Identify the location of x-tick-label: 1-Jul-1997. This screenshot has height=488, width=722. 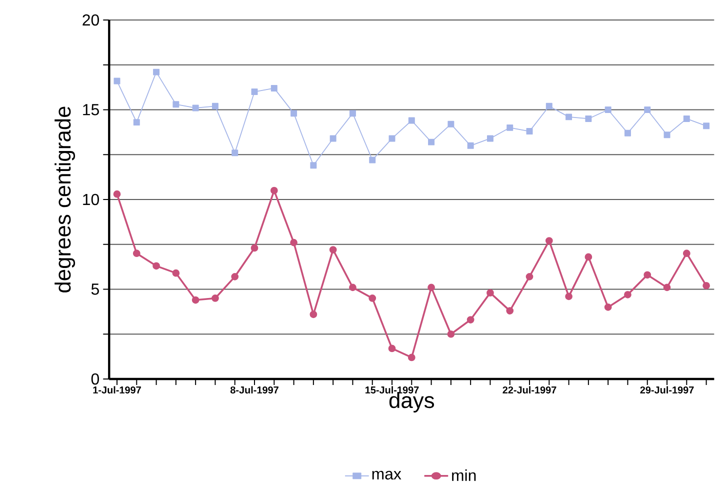
(117, 390).